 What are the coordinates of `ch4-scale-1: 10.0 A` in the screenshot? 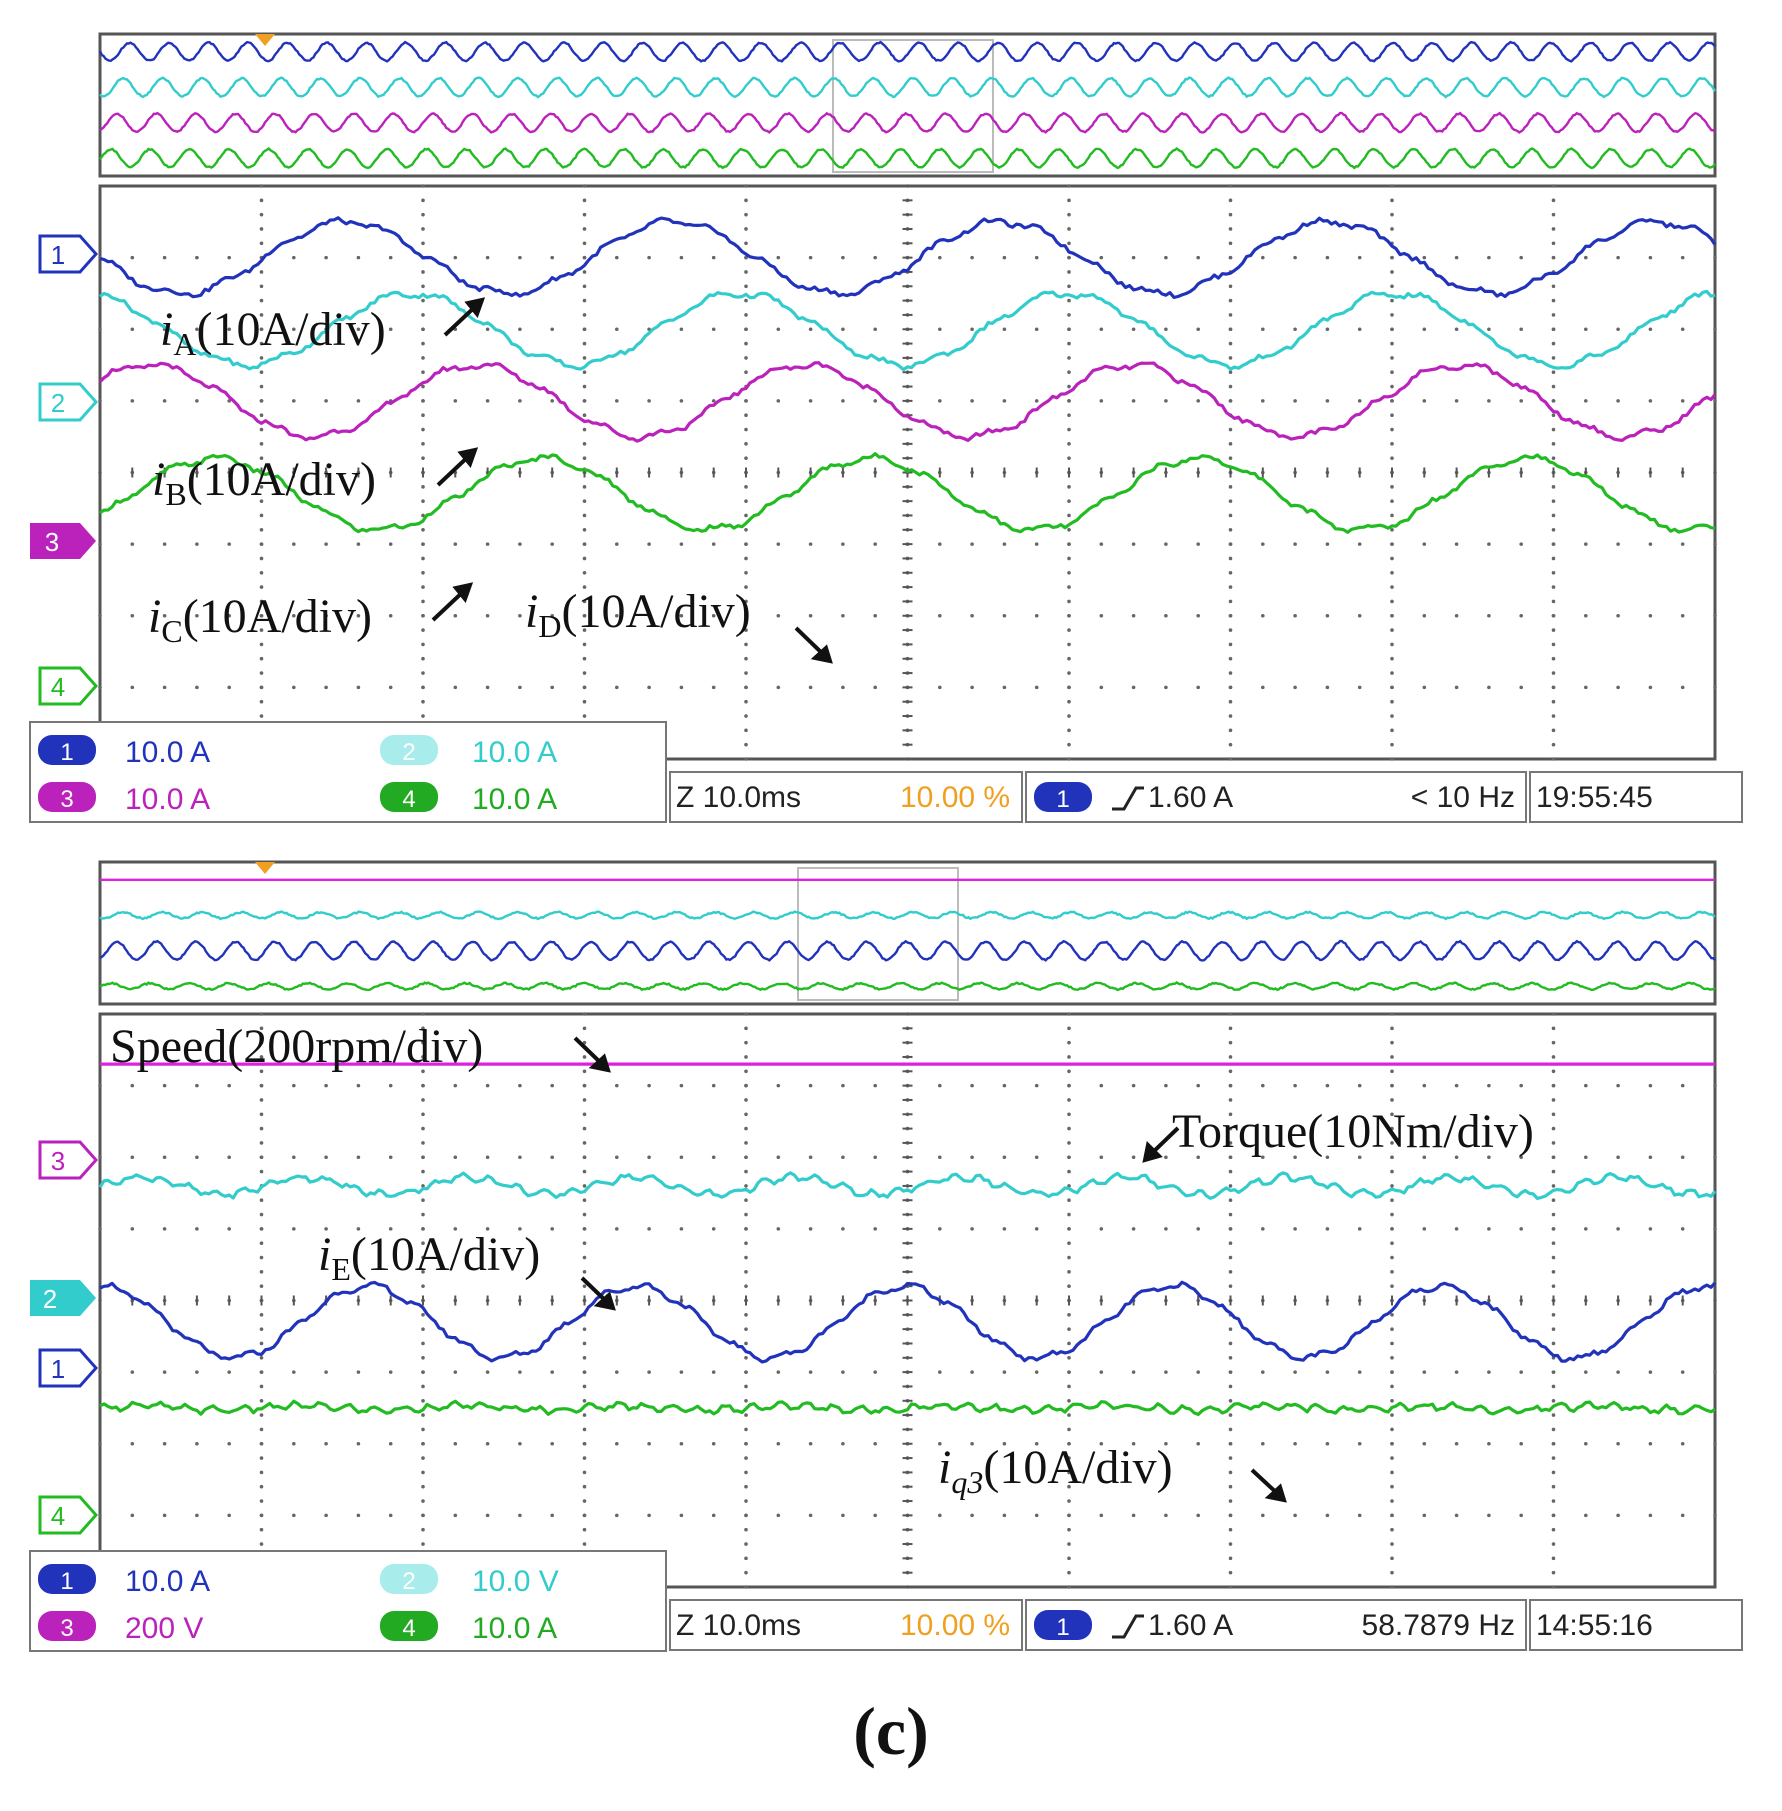 It's located at (514, 799).